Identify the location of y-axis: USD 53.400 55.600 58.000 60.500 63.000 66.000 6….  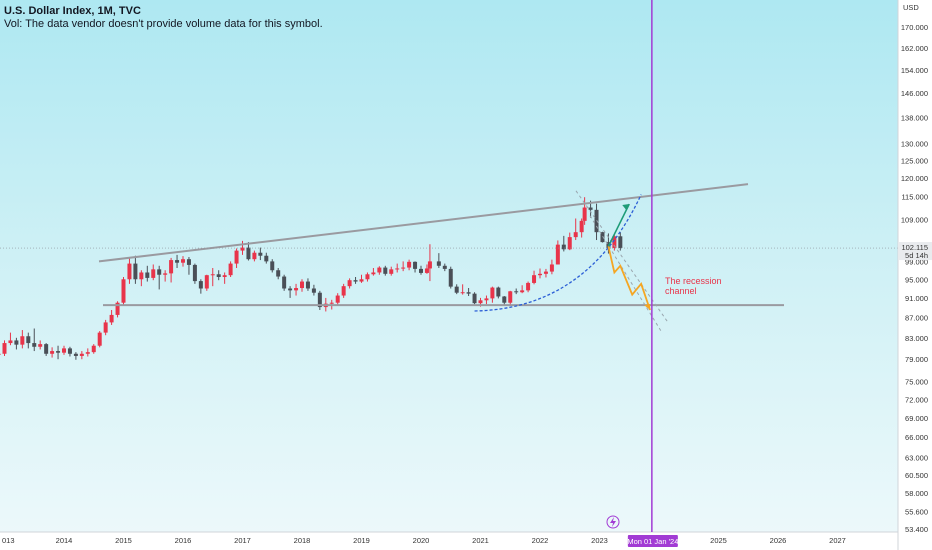
(914, 275).